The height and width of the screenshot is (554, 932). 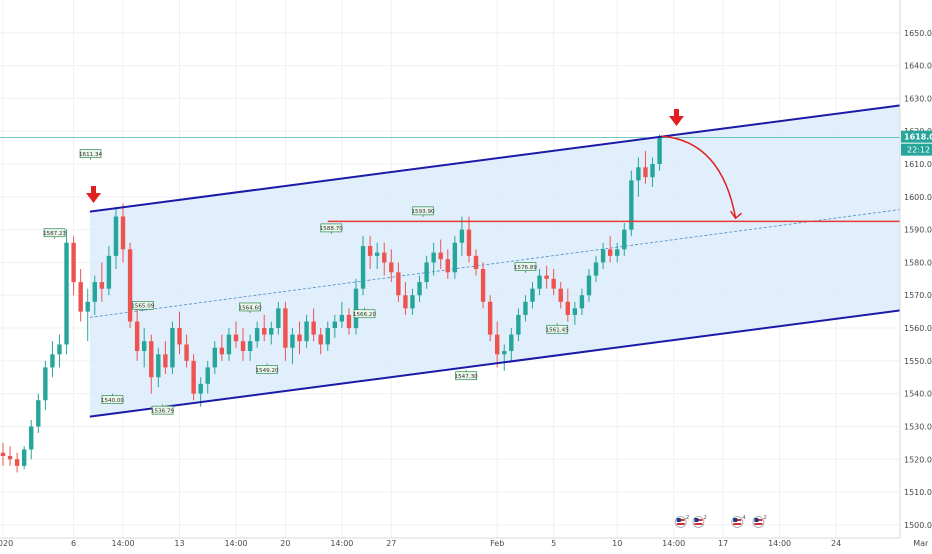 What do you see at coordinates (705, 518) in the screenshot?
I see `event-count: 2` at bounding box center [705, 518].